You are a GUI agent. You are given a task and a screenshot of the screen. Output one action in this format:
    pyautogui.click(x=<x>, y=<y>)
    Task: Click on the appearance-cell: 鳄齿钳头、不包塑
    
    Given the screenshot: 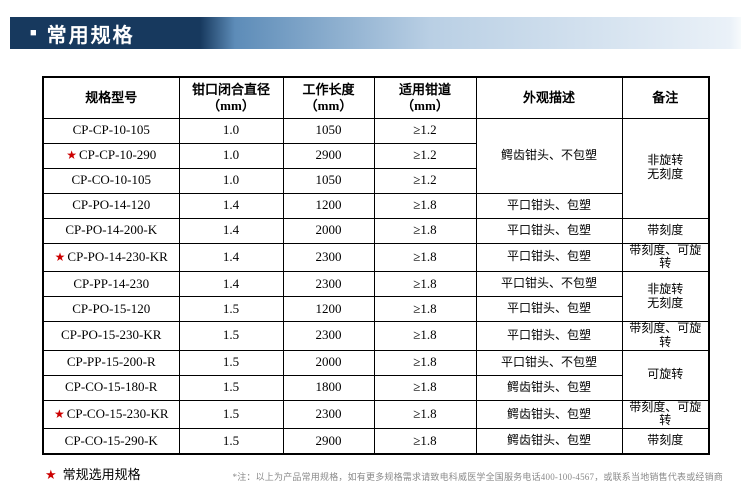 What is the action you would take?
    pyautogui.click(x=549, y=155)
    